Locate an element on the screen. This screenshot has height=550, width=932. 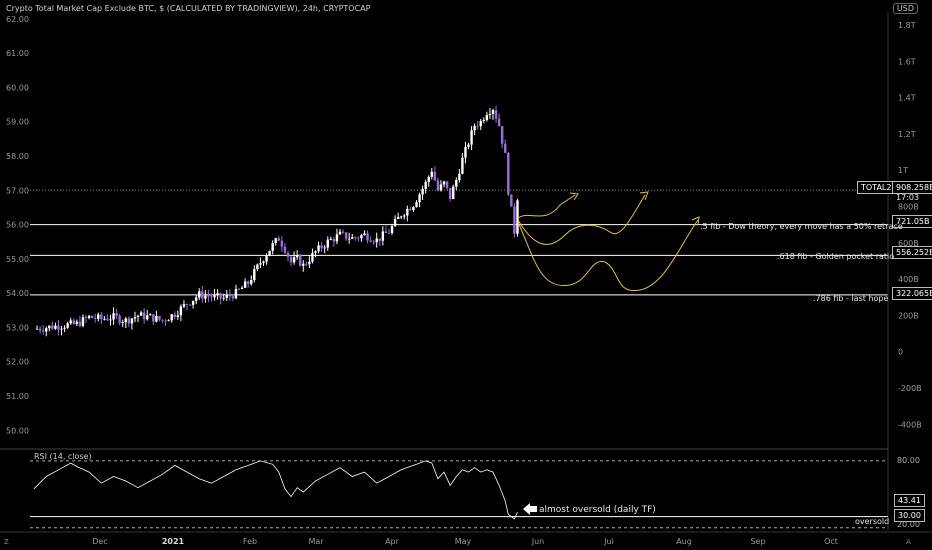
rsi-tick-20: 20.00 is located at coordinates (908, 524).